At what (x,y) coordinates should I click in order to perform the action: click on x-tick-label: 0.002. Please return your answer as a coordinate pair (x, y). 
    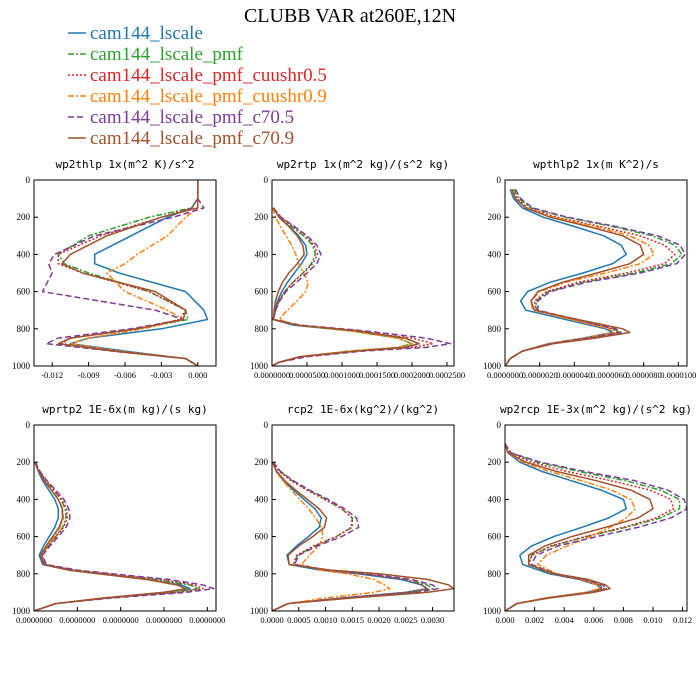
    Looking at the image, I should click on (534, 620).